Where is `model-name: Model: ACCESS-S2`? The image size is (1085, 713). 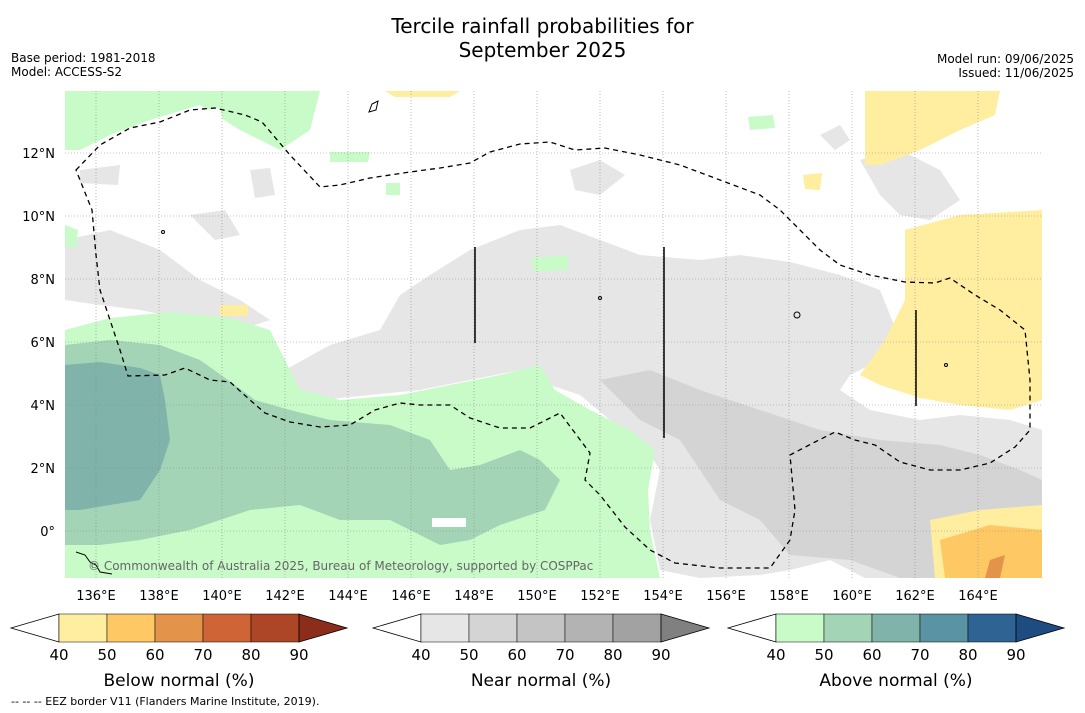
model-name: Model: ACCESS-S2 is located at coordinates (67, 72).